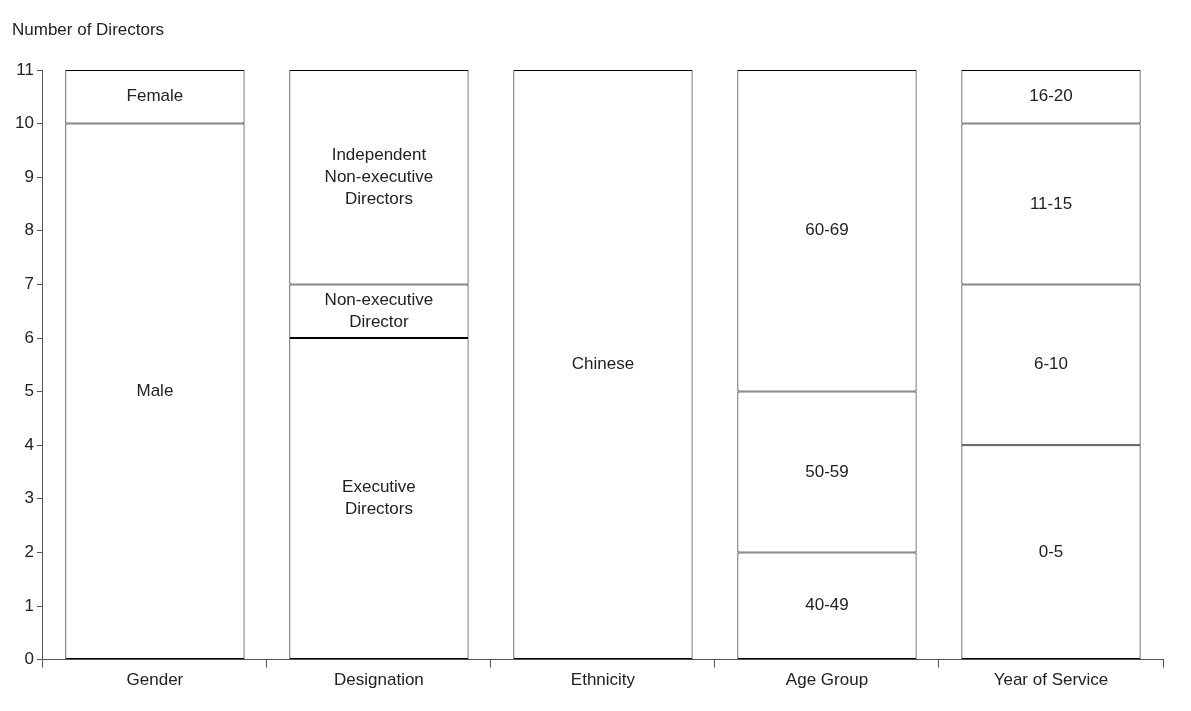  I want to click on x-tick-label: Ethnicity, so click(603, 680).